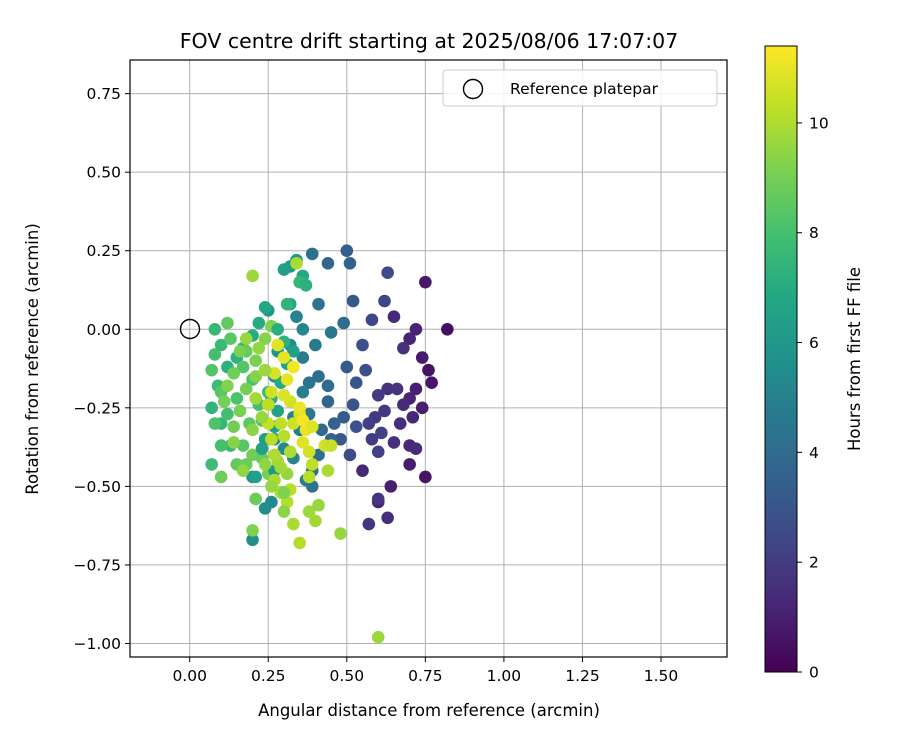 The image size is (900, 750). Describe the element at coordinates (32, 359) in the screenshot. I see `y-axis-label: Rotation from reference (arcmin)` at that location.